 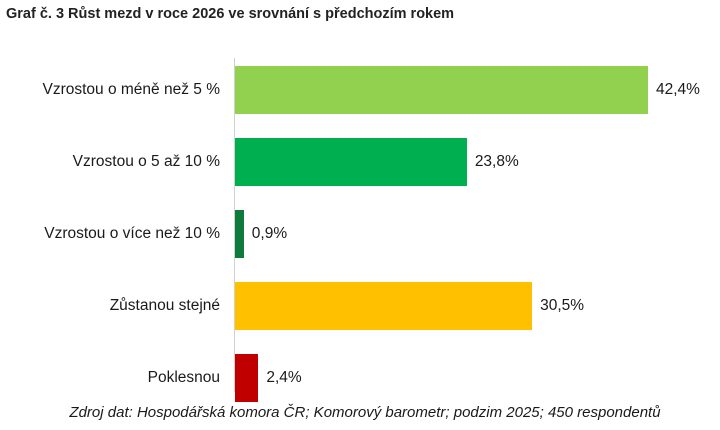 I want to click on value-label: 23,8%, so click(x=496, y=161).